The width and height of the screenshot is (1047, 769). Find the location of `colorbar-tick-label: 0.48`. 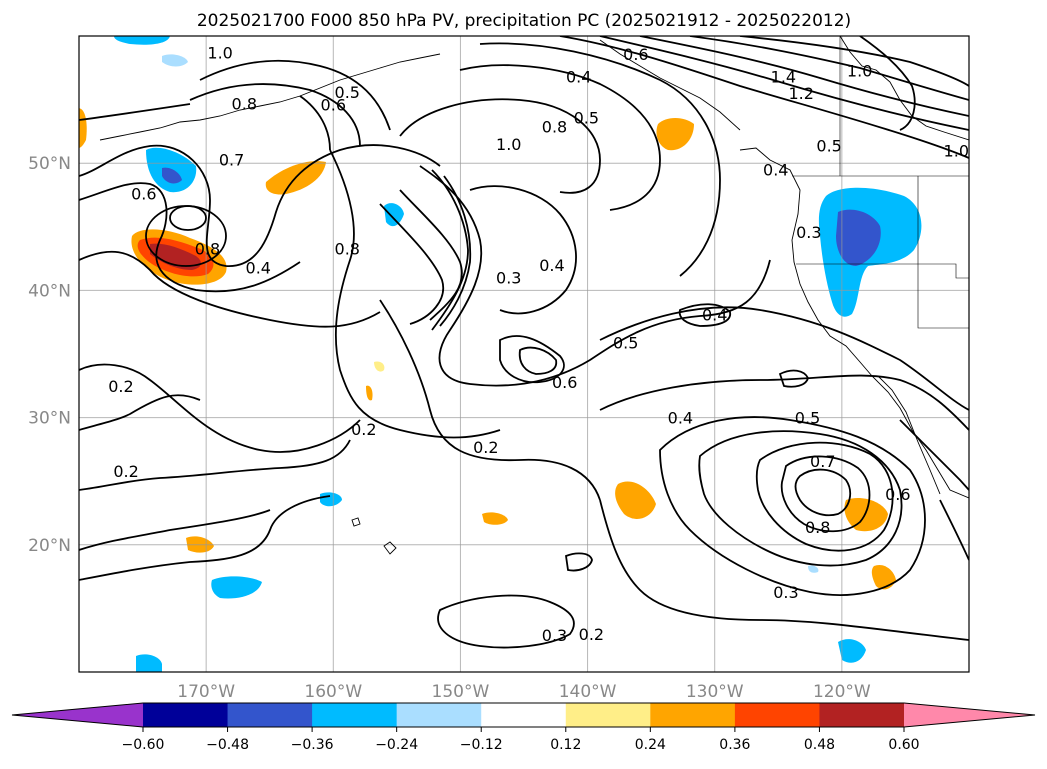

colorbar-tick-label: 0.48 is located at coordinates (819, 745).